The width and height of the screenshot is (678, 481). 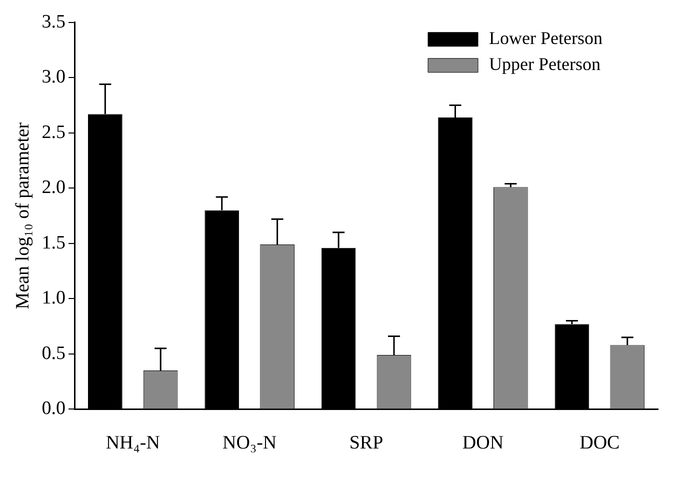 What do you see at coordinates (483, 443) in the screenshot?
I see `x-tick-label: DON` at bounding box center [483, 443].